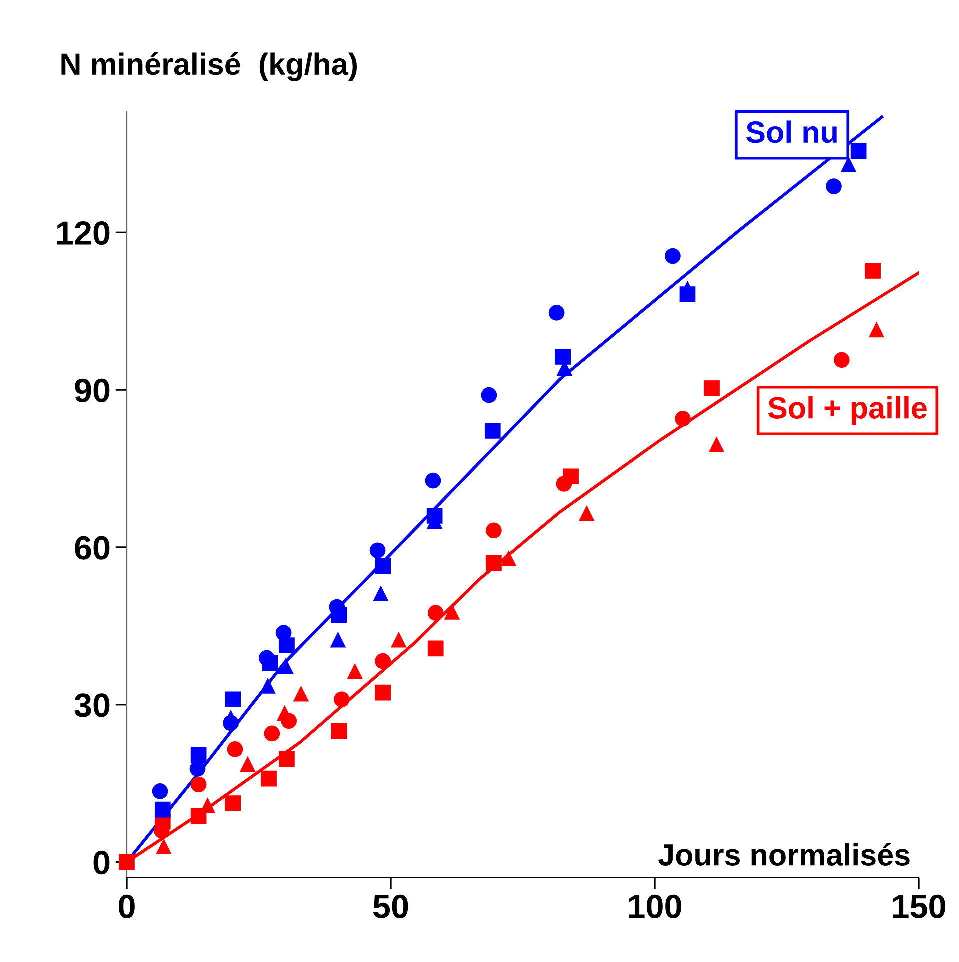 The height and width of the screenshot is (962, 959). I want to click on series-label: Sol nu, so click(791, 132).